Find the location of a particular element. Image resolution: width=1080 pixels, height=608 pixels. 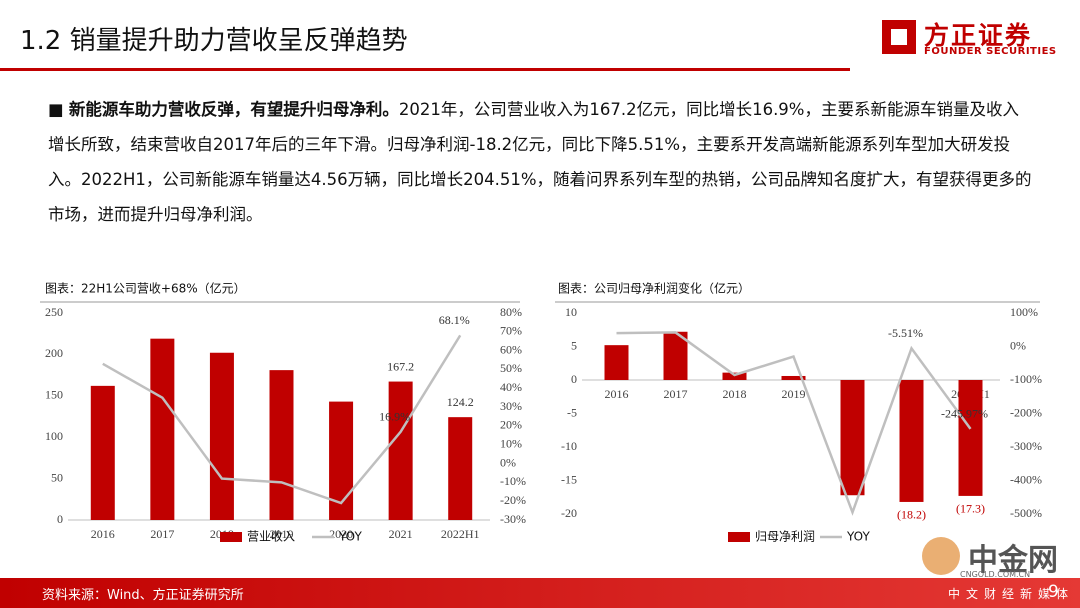

y2-tick-label: 30% is located at coordinates (511, 406).